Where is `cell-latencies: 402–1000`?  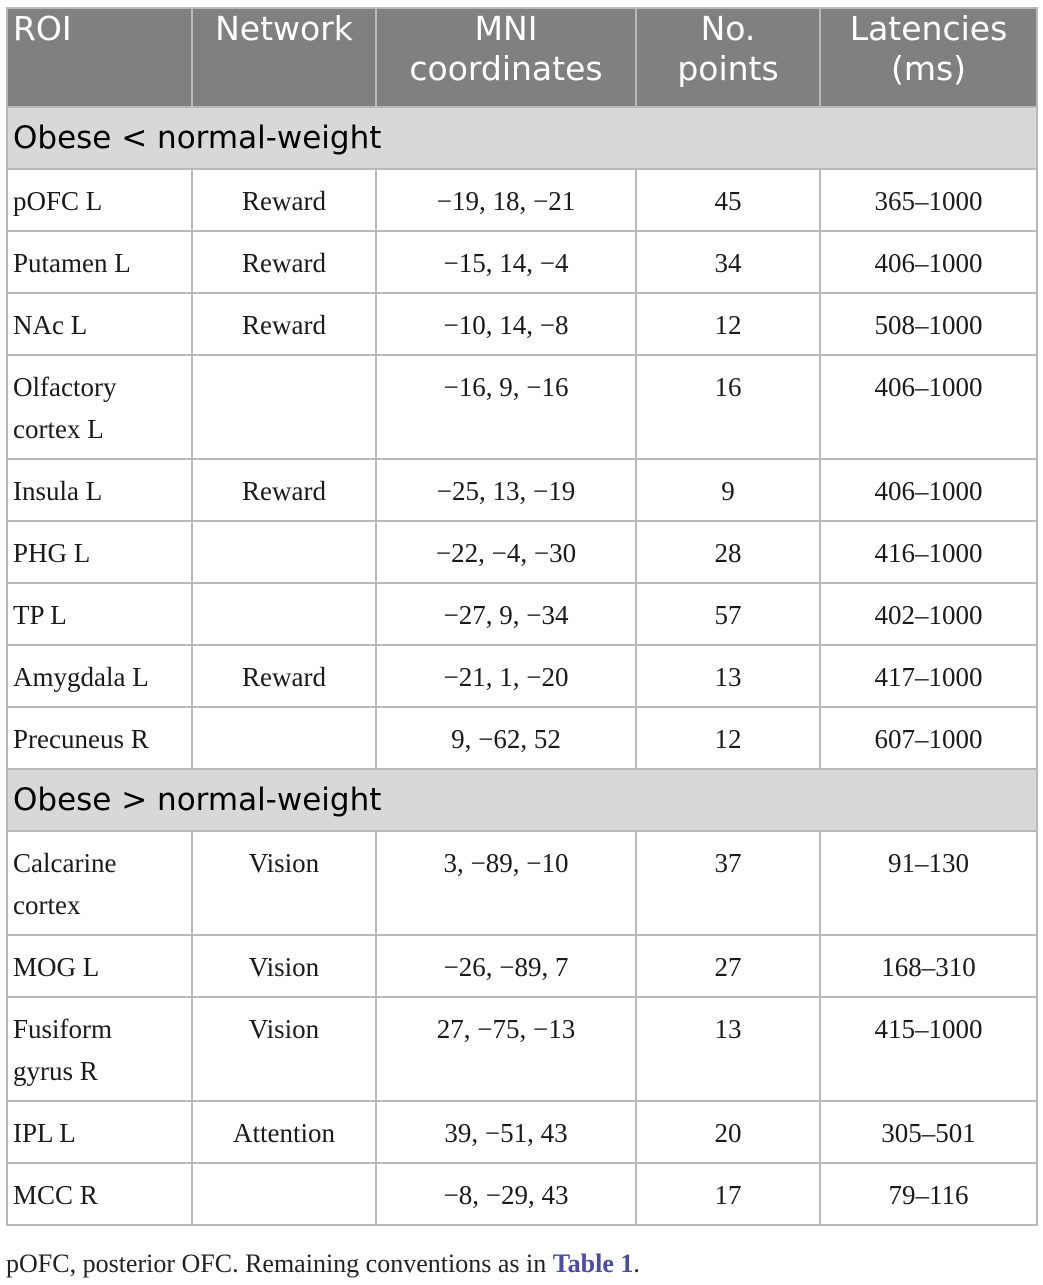
cell-latencies: 402–1000 is located at coordinates (928, 614).